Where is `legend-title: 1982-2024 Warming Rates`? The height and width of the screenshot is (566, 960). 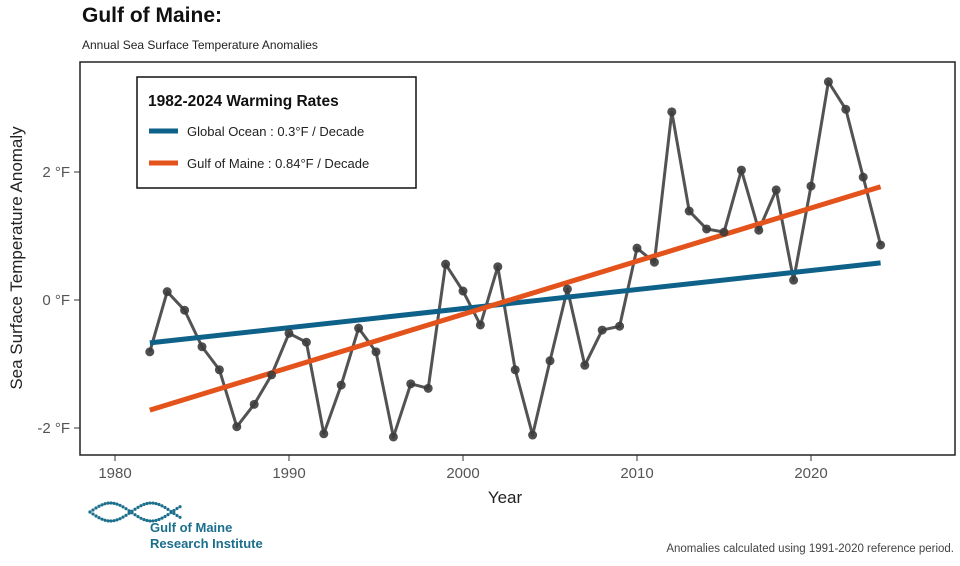
legend-title: 1982-2024 Warming Rates is located at coordinates (243, 101).